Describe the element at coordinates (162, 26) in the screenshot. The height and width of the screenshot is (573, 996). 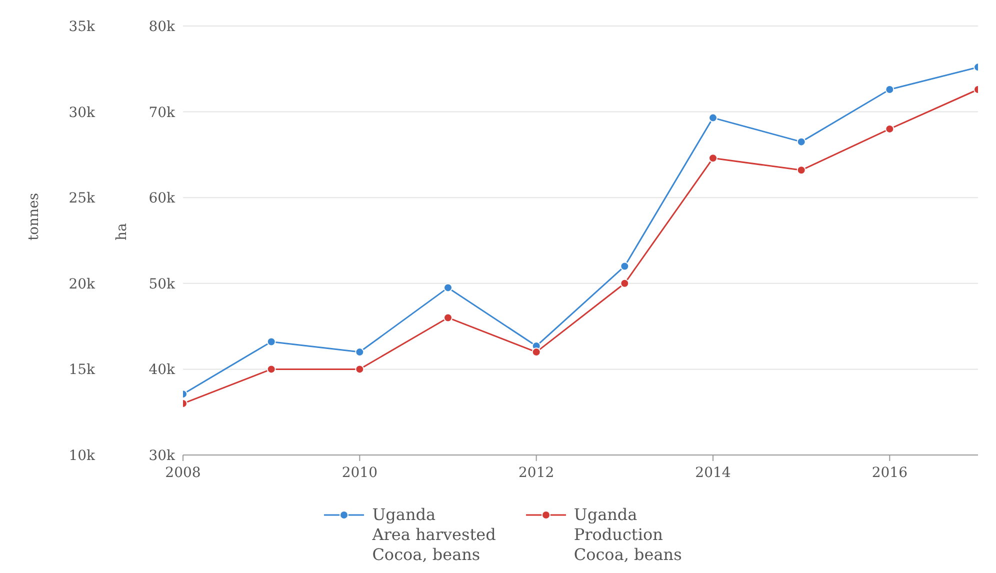
I see `y-tick-label: 80k` at that location.